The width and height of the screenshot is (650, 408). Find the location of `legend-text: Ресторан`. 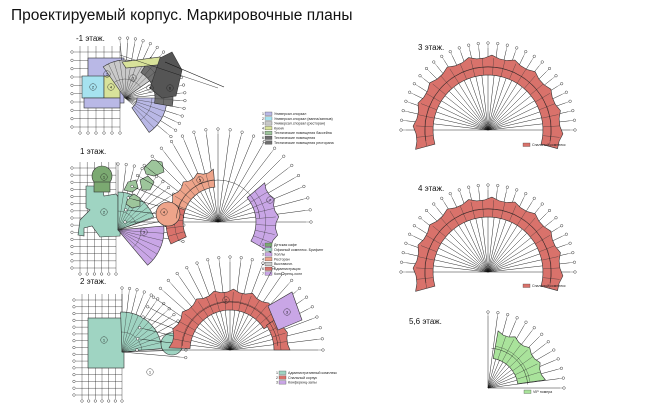

legend-text: Ресторан is located at coordinates (282, 259).